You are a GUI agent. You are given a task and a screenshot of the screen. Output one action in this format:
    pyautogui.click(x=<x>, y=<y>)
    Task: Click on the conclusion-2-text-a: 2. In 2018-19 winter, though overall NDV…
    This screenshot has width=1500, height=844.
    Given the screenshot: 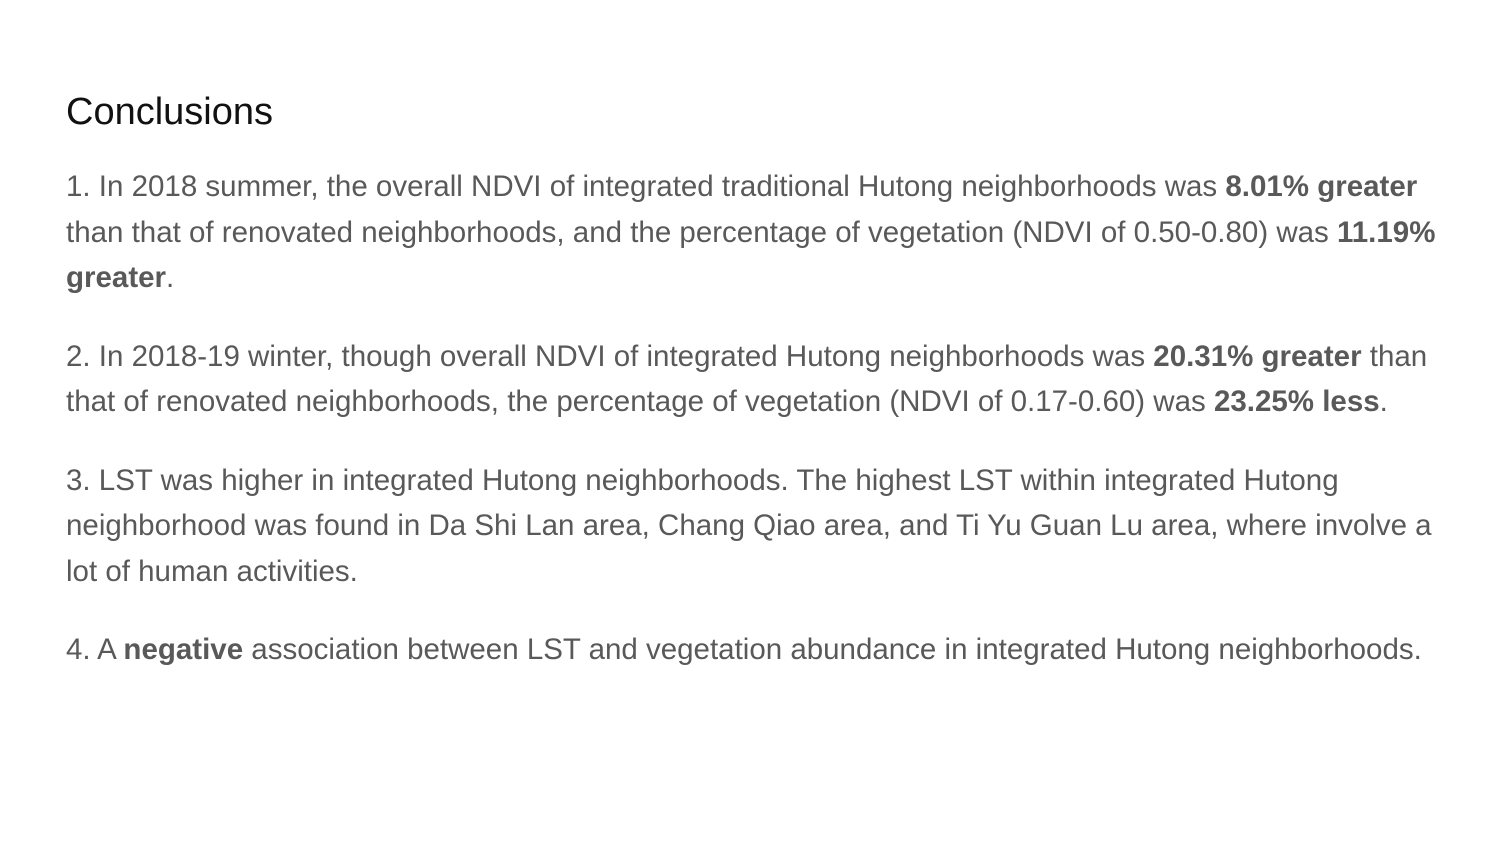 What is the action you would take?
    pyautogui.click(x=610, y=356)
    